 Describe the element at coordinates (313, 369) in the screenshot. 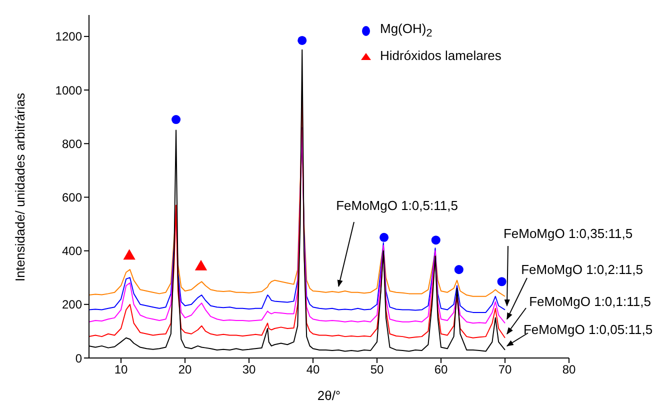

I see `x-tick-label: 40` at that location.